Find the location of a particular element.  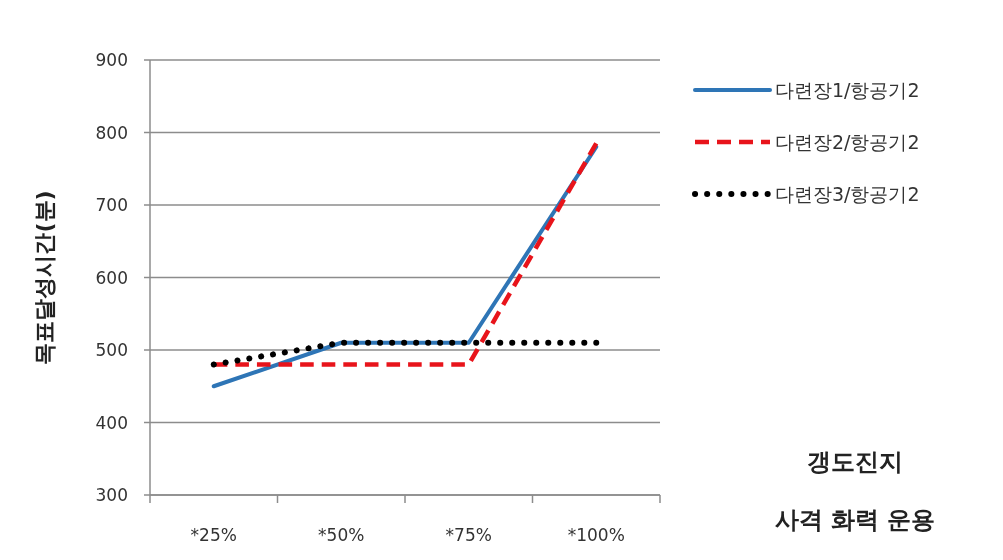

text: 갱도진지 is located at coordinates (855, 462).